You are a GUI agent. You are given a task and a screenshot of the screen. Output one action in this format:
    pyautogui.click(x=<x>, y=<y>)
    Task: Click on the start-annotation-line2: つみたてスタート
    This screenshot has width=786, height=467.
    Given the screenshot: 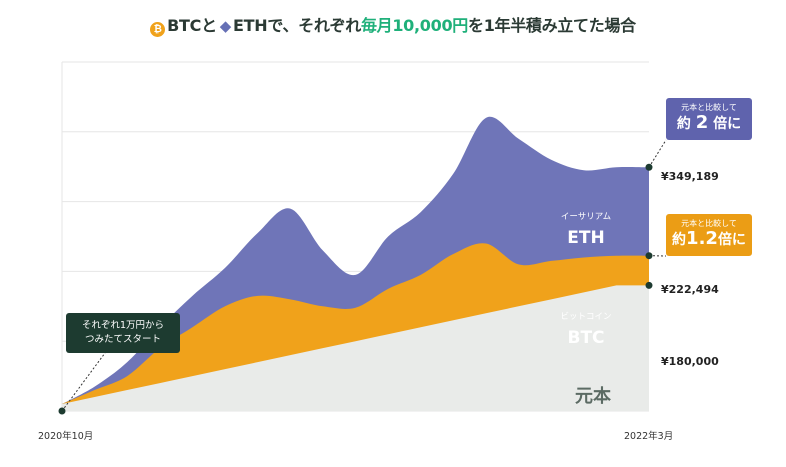 What is the action you would take?
    pyautogui.click(x=122, y=339)
    